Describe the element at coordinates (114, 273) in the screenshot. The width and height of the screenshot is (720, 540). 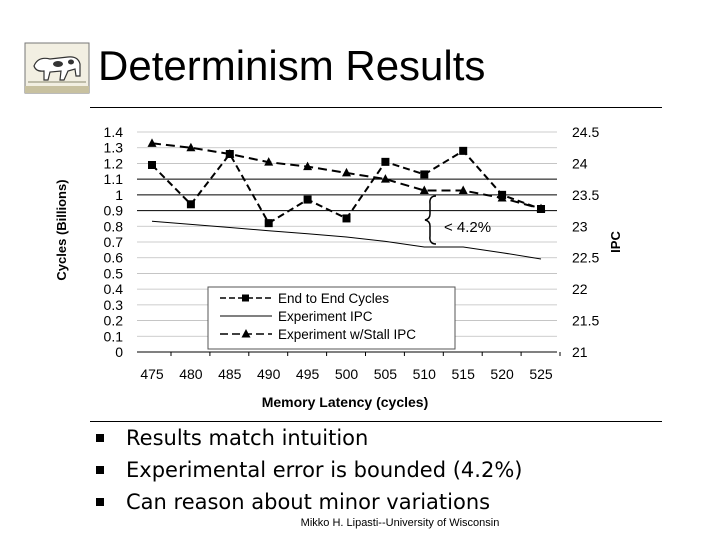
I see `y-tick-label: 0.5` at that location.